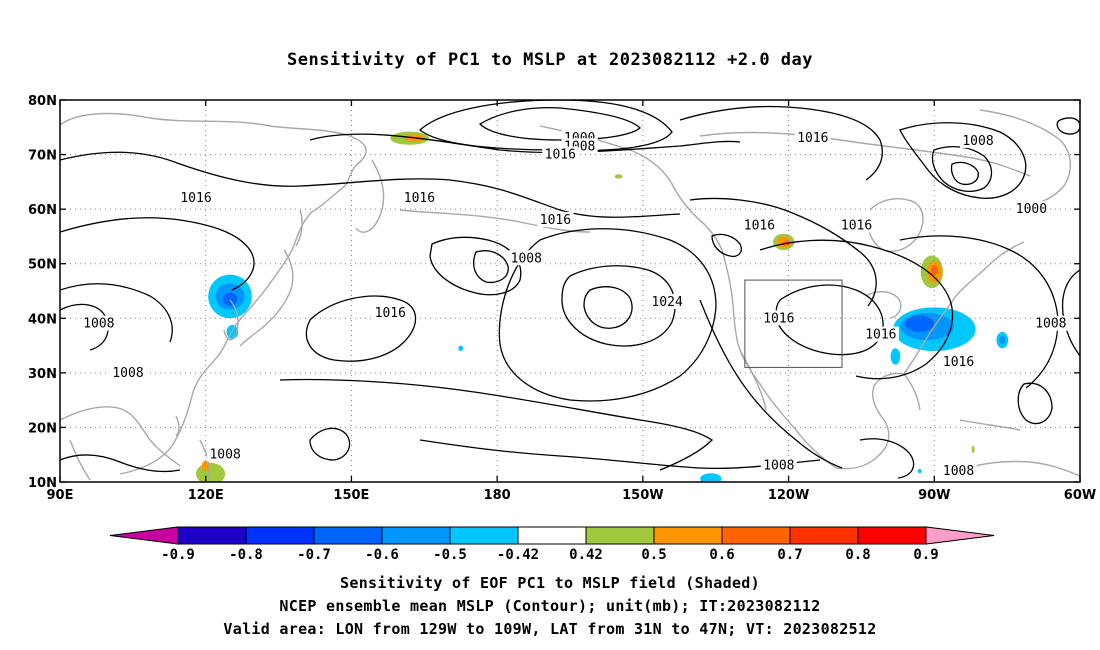  I want to click on colorbar-label: -0.9, so click(178, 555).